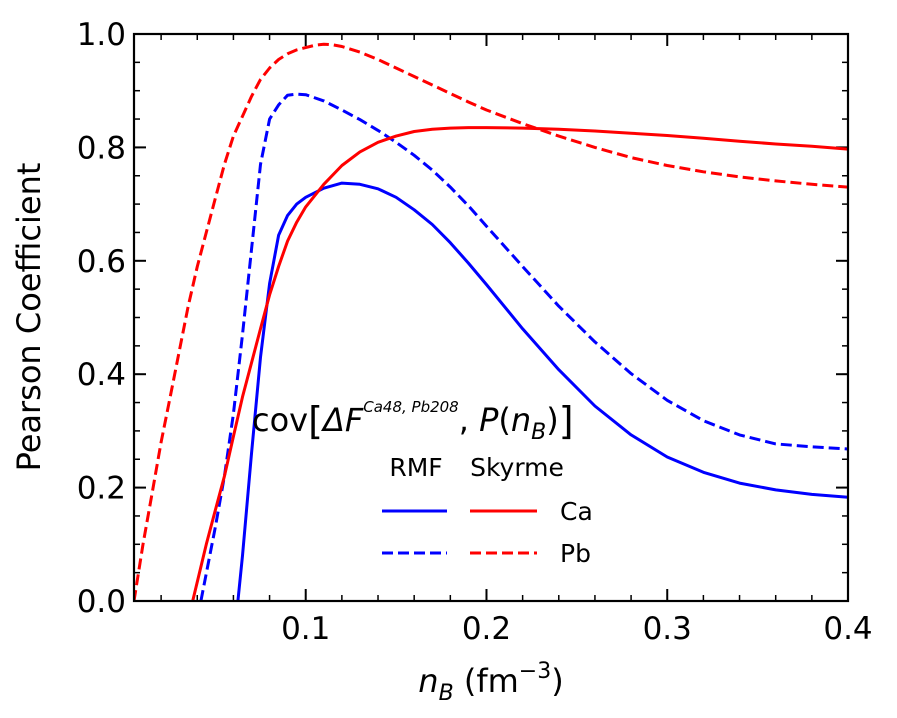 This screenshot has height=718, width=897. What do you see at coordinates (575, 553) in the screenshot?
I see `legend-label-pb: Pb` at bounding box center [575, 553].